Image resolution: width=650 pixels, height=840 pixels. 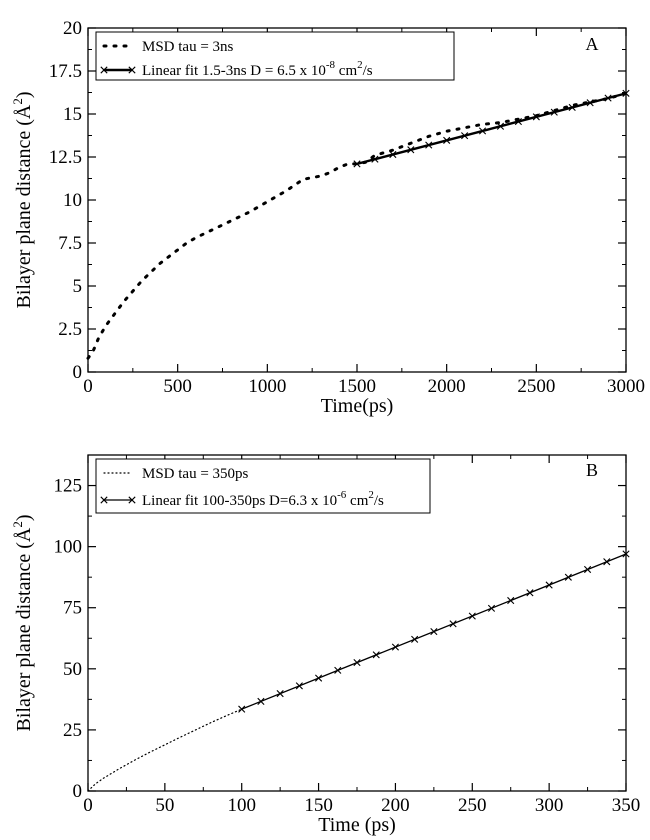 I want to click on series-msd-line, so click(x=165, y=750).